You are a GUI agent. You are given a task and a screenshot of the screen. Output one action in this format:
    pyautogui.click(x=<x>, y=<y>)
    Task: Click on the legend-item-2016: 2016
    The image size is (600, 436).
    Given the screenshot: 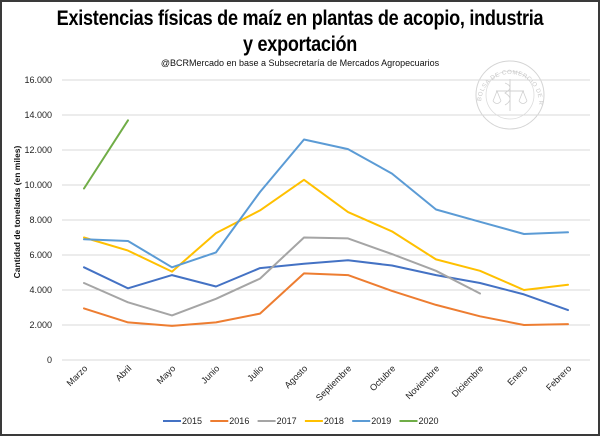 What is the action you would take?
    pyautogui.click(x=229, y=421)
    